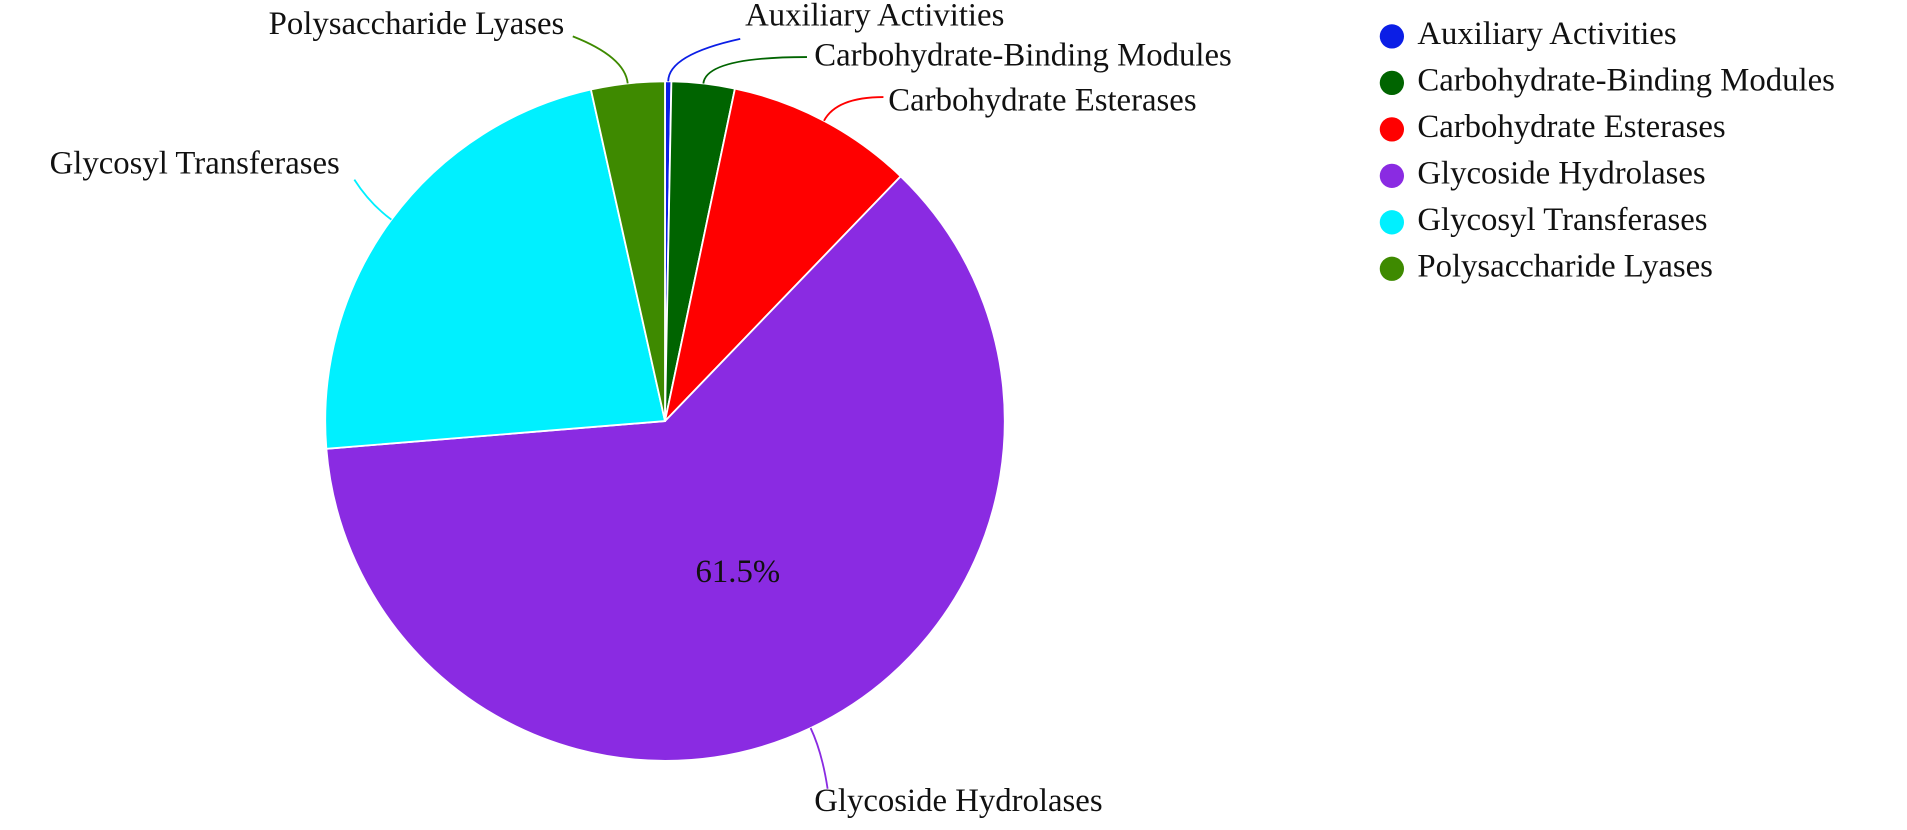 The image size is (1907, 830). Describe the element at coordinates (1023, 56) in the screenshot. I see `slice-label: Carbohydrate-Binding Modules` at that location.